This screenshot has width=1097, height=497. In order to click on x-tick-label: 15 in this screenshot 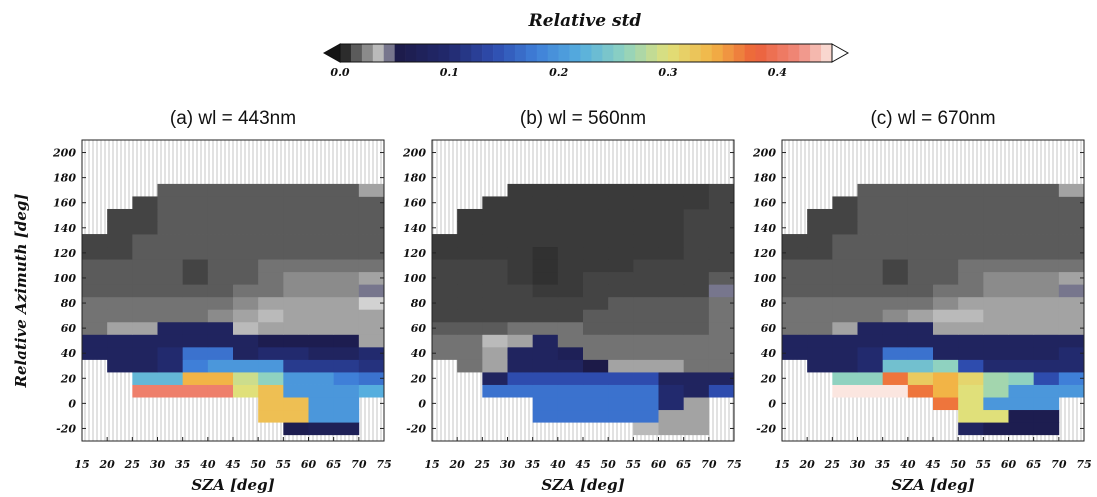, I will do `click(781, 464)`.